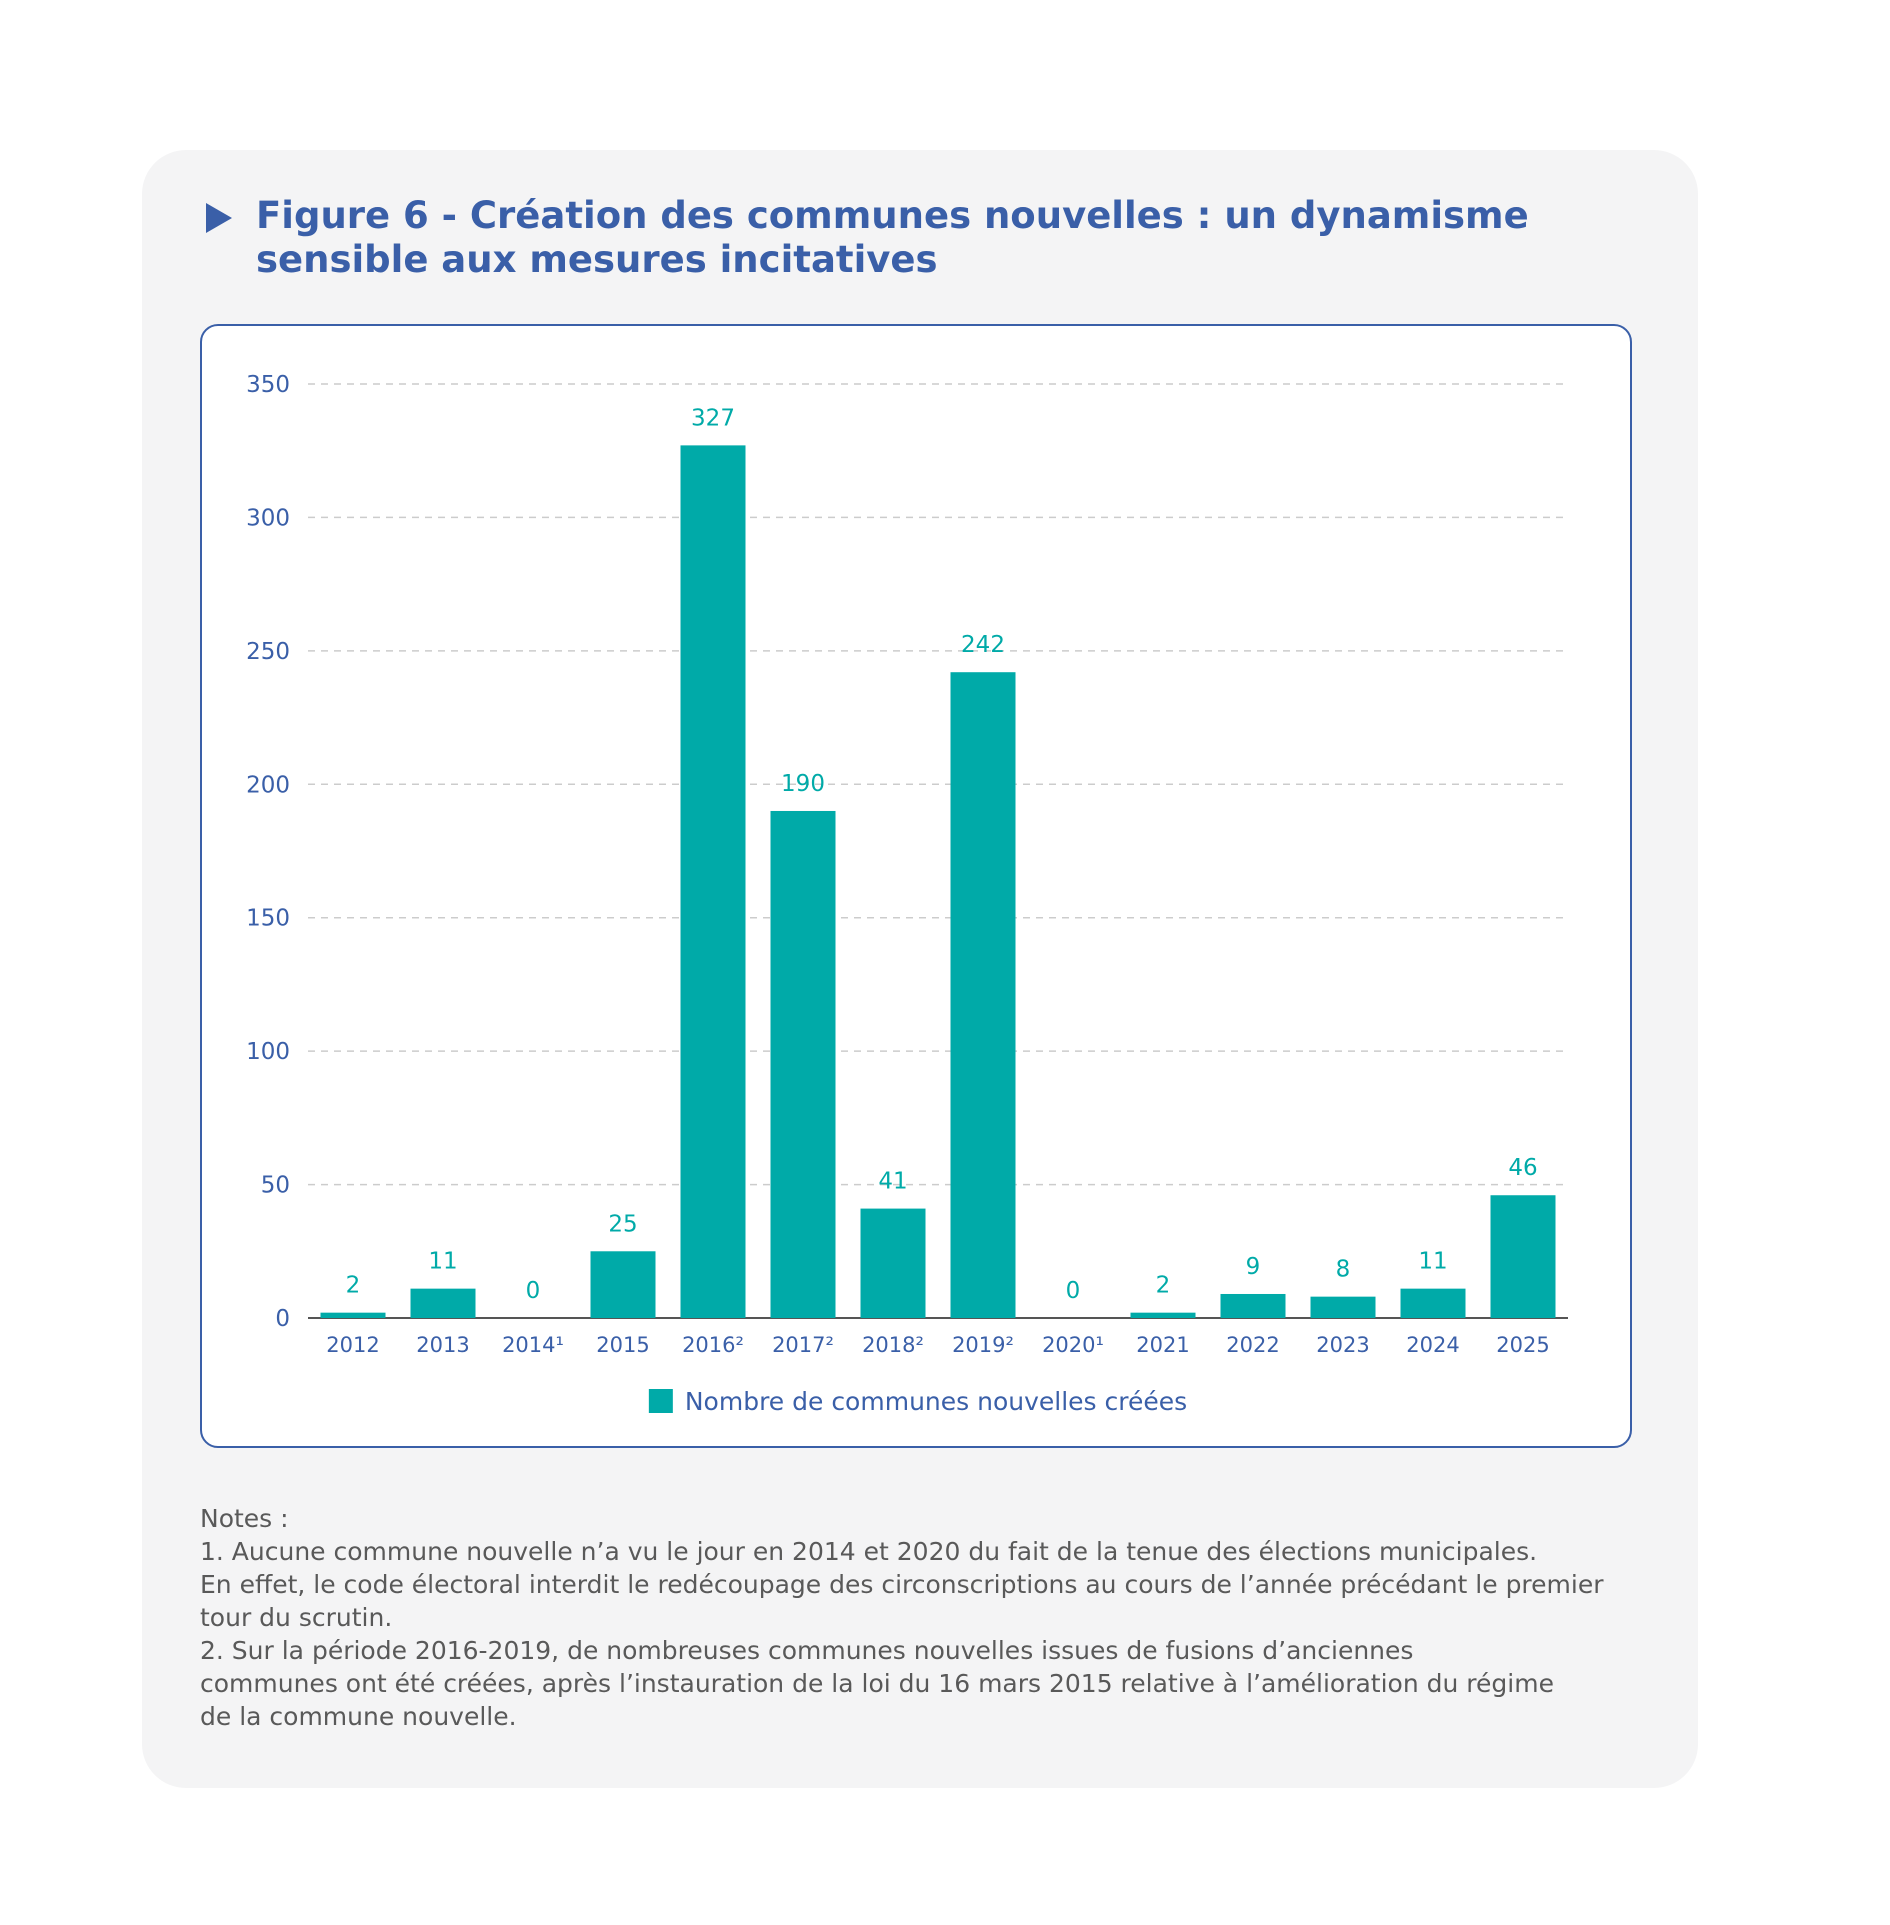  What do you see at coordinates (268, 785) in the screenshot?
I see `y-tick-label: 200` at bounding box center [268, 785].